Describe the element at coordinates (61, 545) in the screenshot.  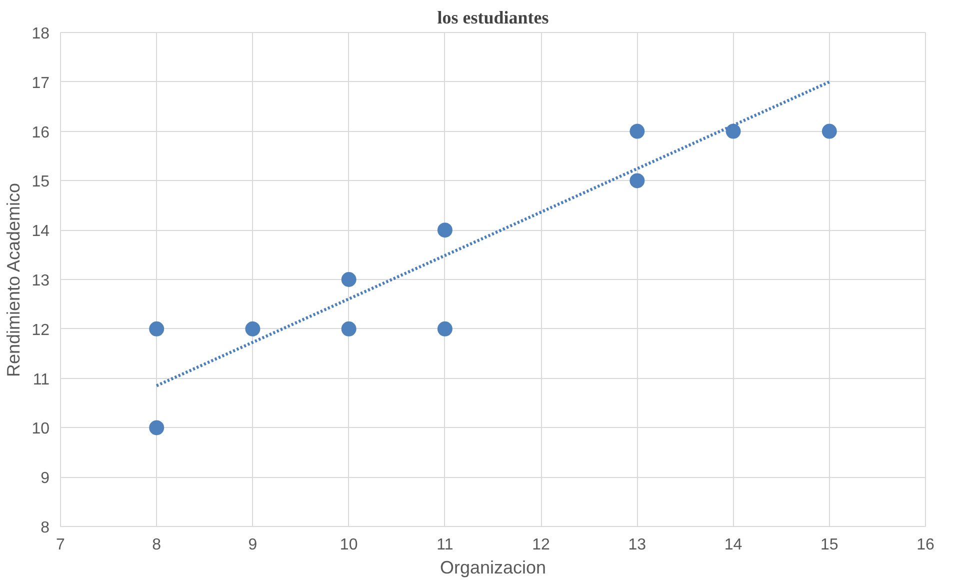
I see `x-tick-label: 7` at that location.